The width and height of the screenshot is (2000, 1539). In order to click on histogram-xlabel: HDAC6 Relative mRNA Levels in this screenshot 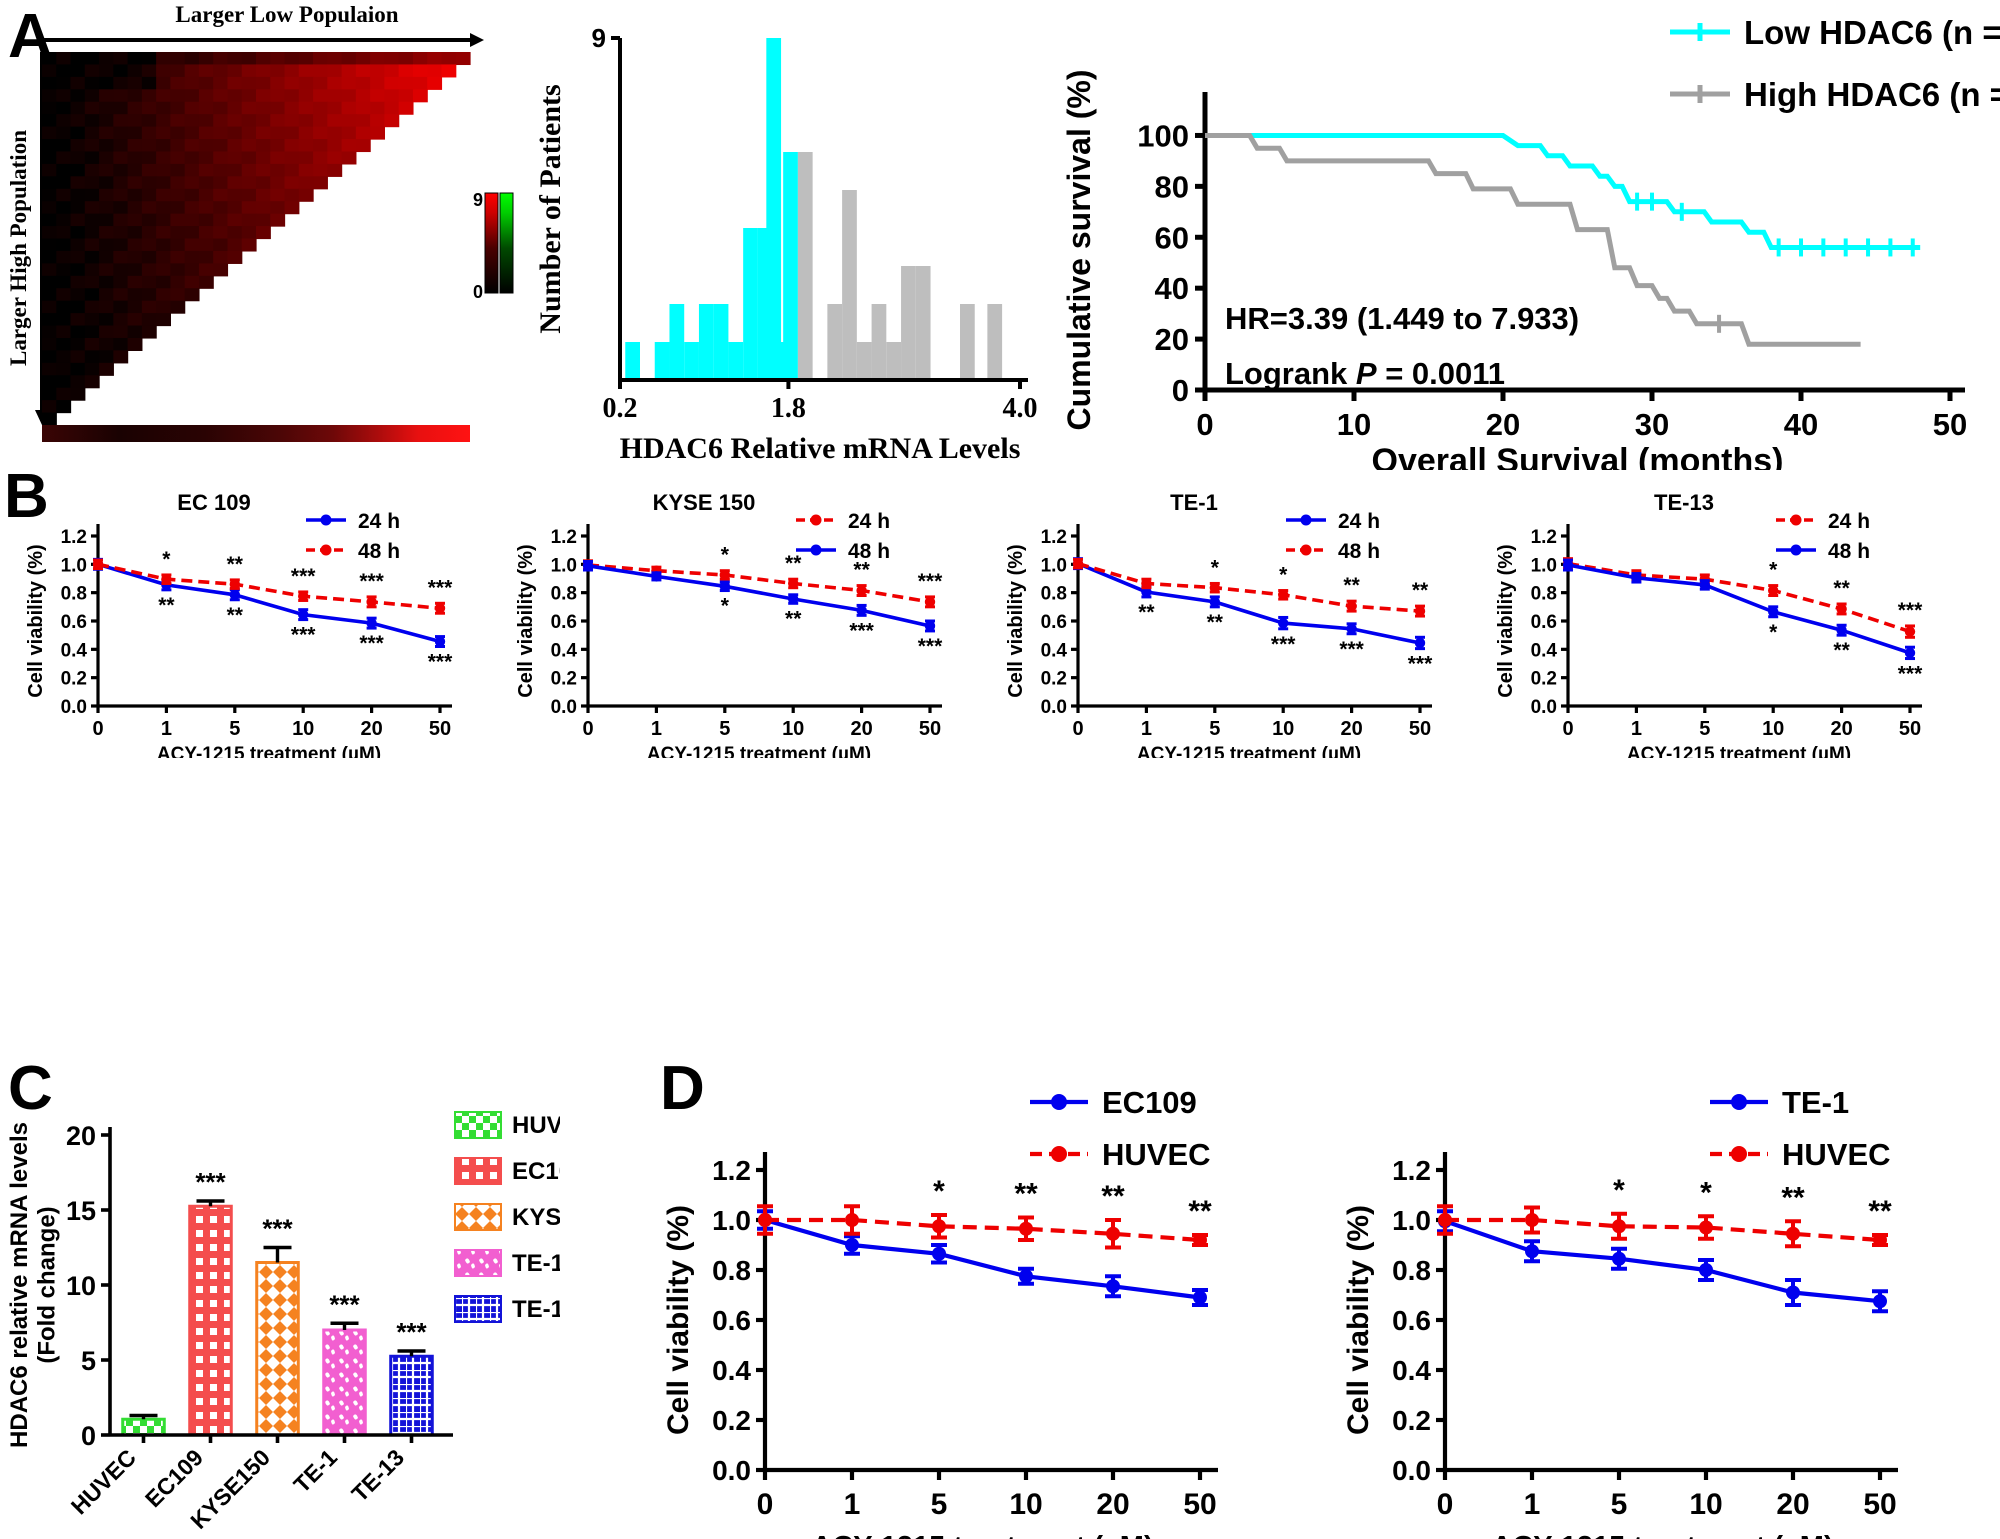, I will do `click(820, 448)`.